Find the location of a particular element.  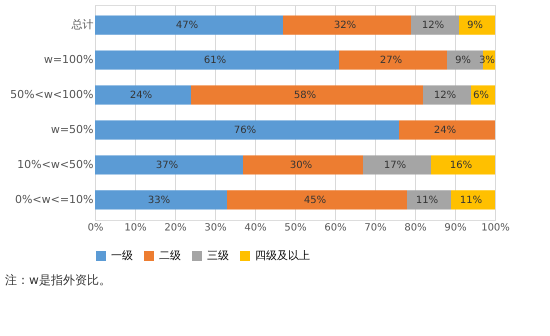

y-tick-label: 总计 is located at coordinates (82, 25).